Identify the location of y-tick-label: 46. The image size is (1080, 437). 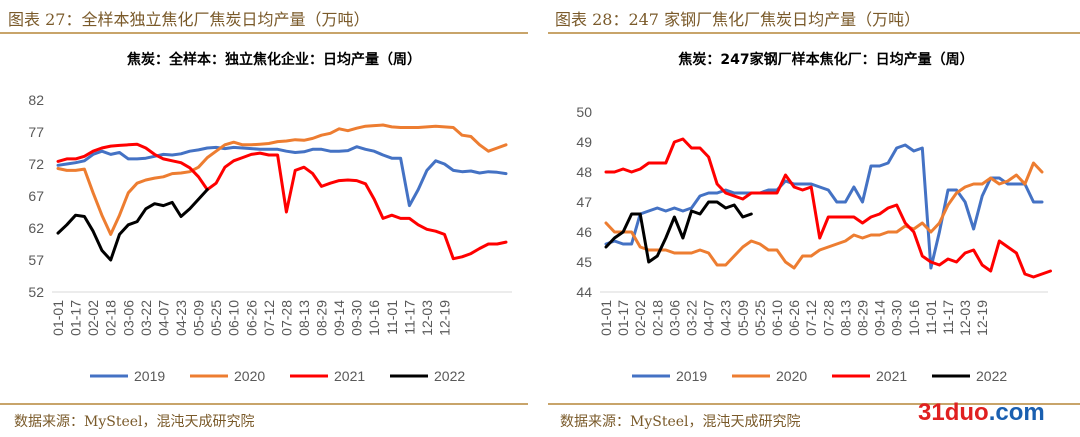
(584, 232).